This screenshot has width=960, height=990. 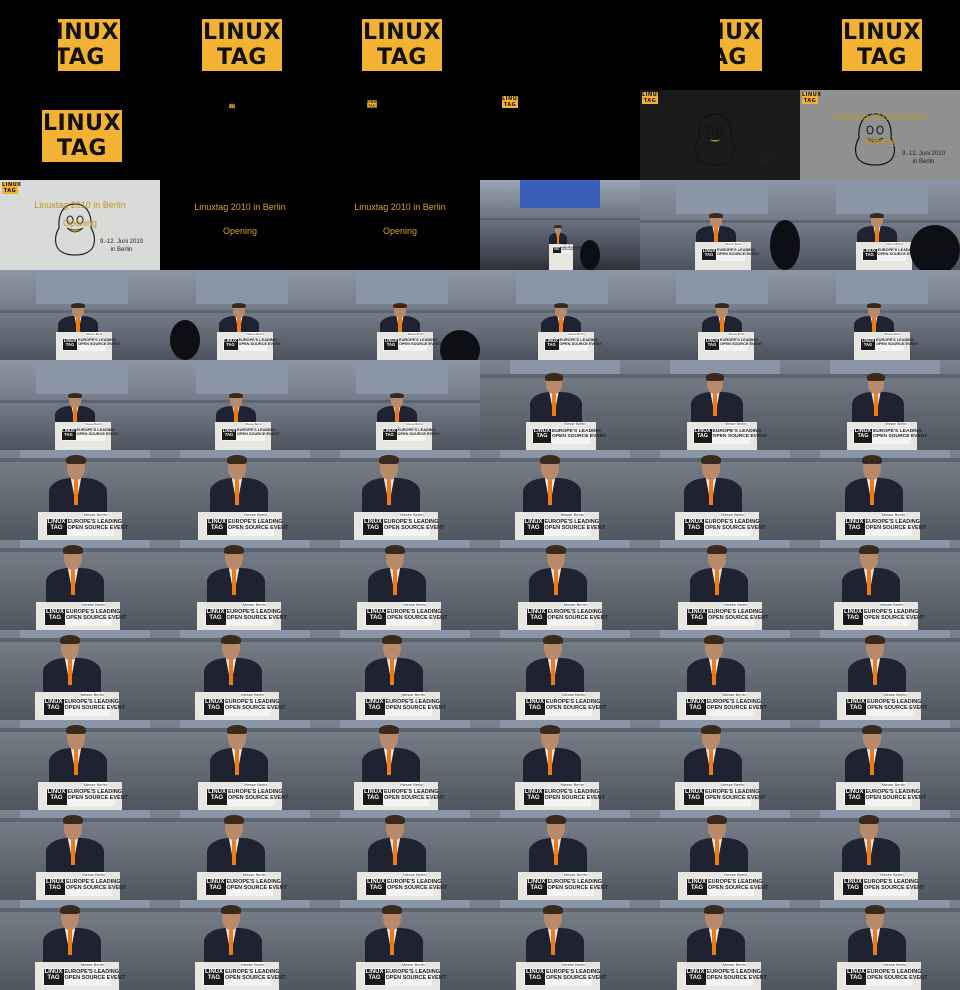 What do you see at coordinates (372, 106) in the screenshot?
I see `logo-line2: TAG` at bounding box center [372, 106].